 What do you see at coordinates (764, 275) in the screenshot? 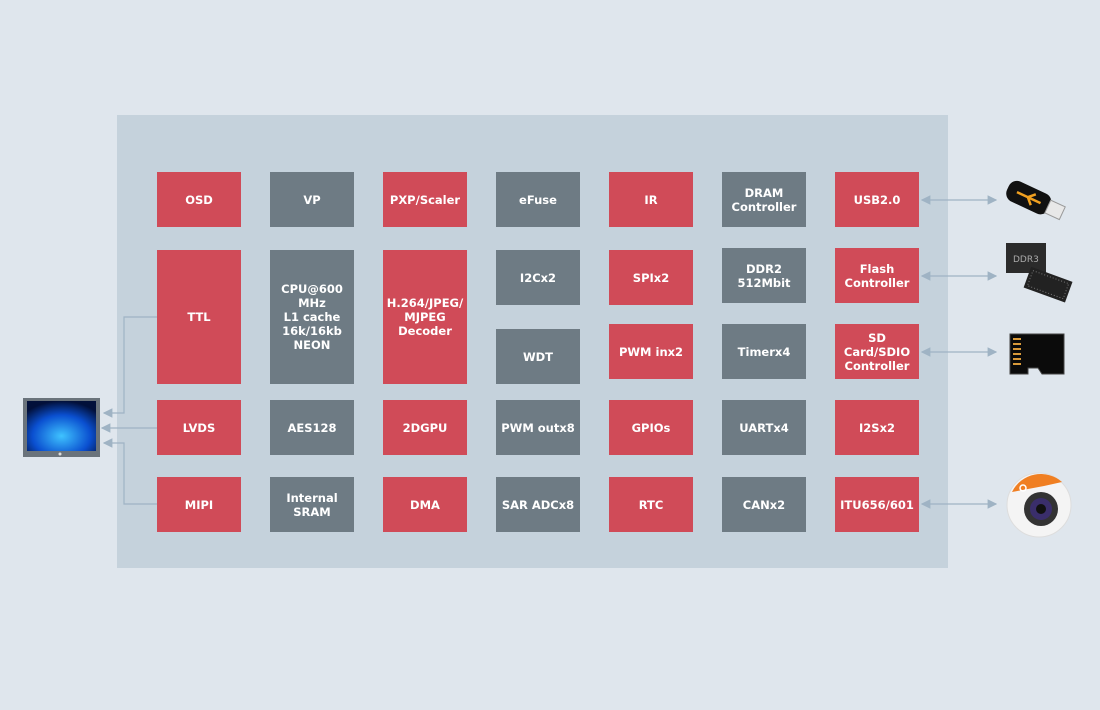
I see `block-ddr2: DDR2 512Mbit` at bounding box center [764, 275].